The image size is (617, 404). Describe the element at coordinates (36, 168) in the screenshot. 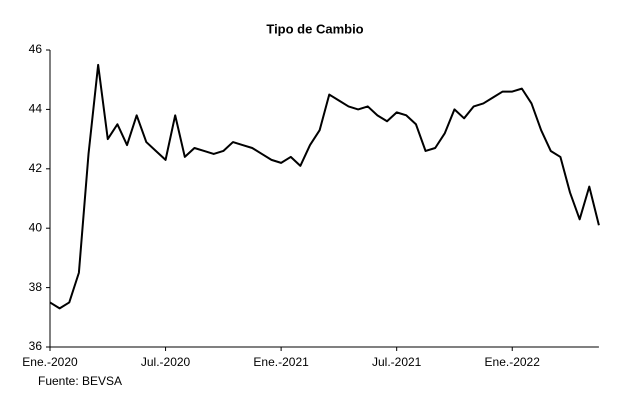

I see `y-tick-label: 42` at that location.